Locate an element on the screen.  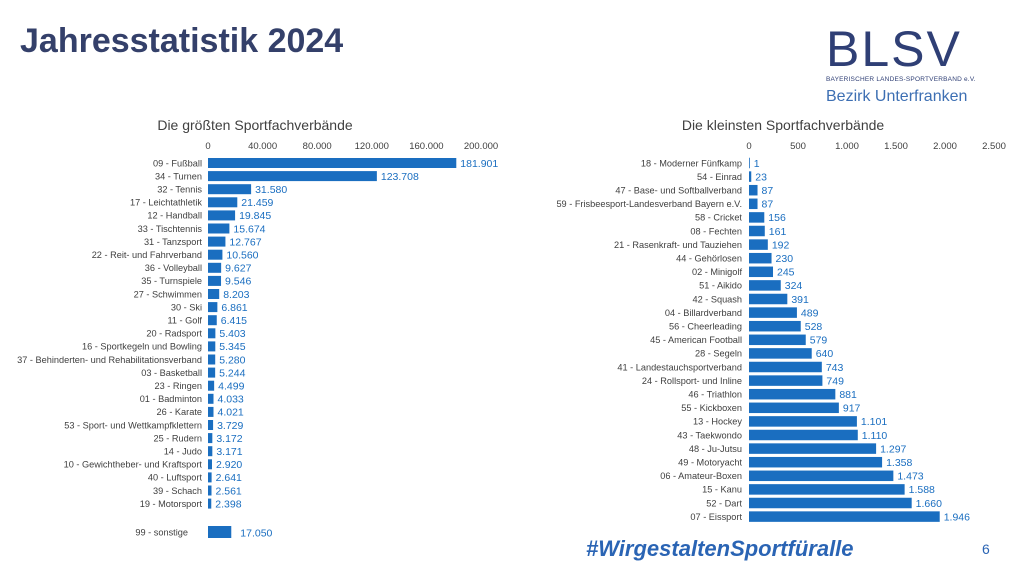
x-tick-label: 80.000 is located at coordinates (317, 146).